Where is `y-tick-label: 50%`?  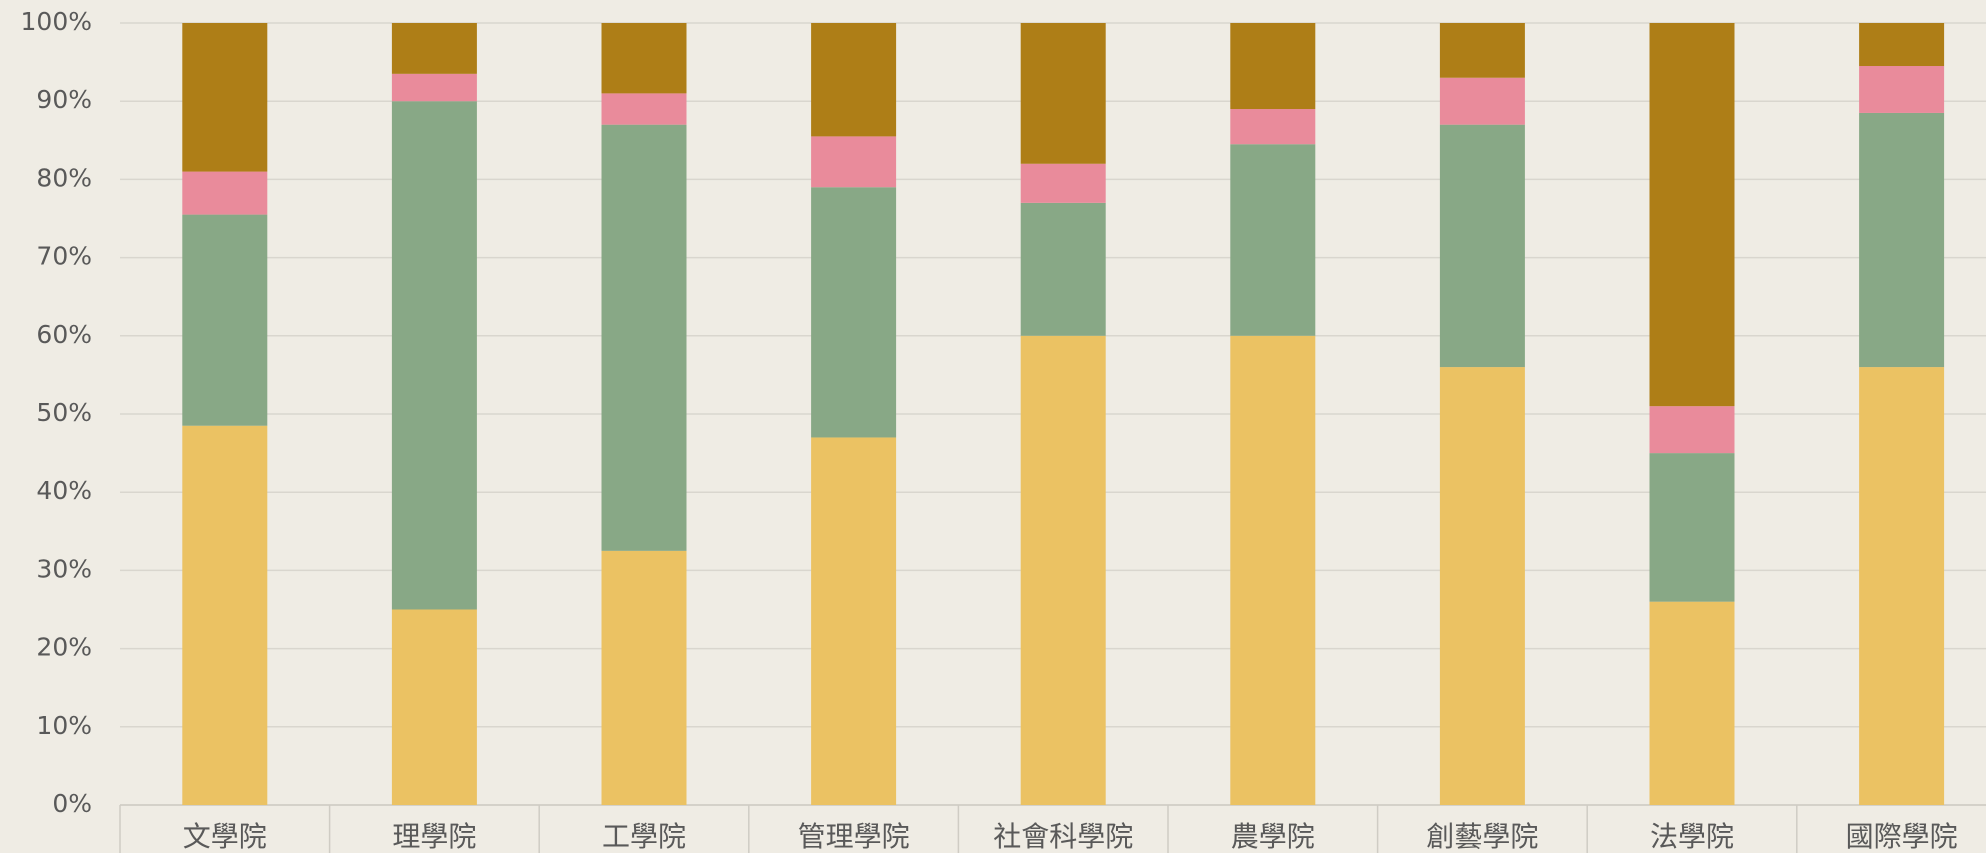 y-tick-label: 50% is located at coordinates (64, 412).